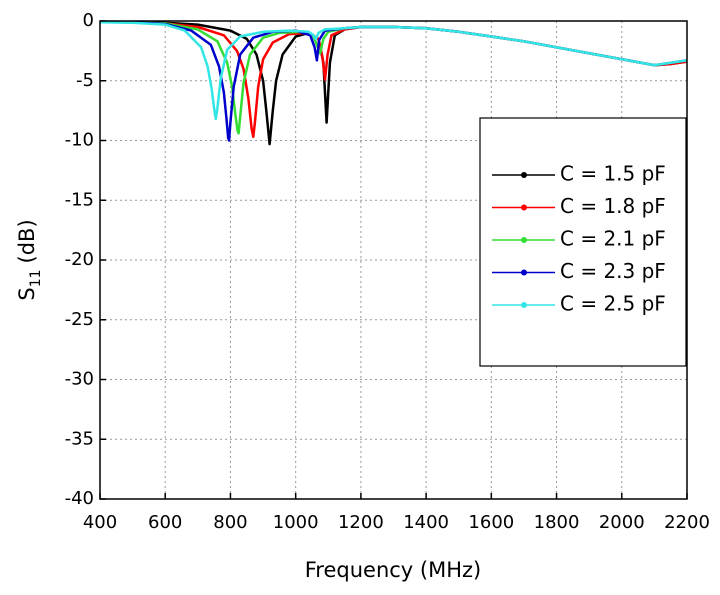 This screenshot has width=720, height=595. I want to click on y-tick-label: -15, so click(79, 199).